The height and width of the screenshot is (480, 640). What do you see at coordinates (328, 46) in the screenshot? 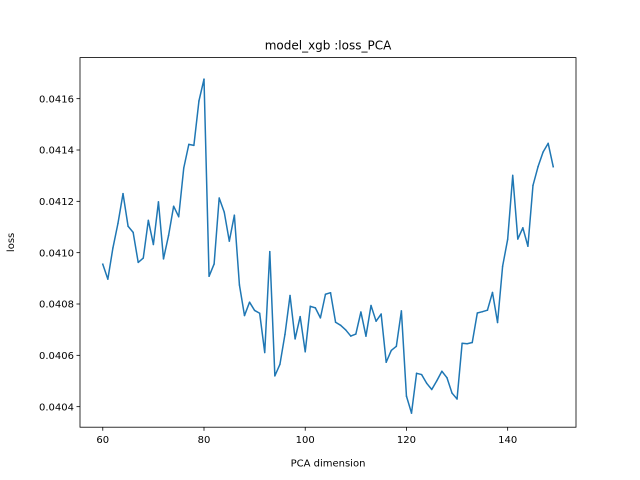
I see `chart-title: model_xgb :loss_PCA` at bounding box center [328, 46].